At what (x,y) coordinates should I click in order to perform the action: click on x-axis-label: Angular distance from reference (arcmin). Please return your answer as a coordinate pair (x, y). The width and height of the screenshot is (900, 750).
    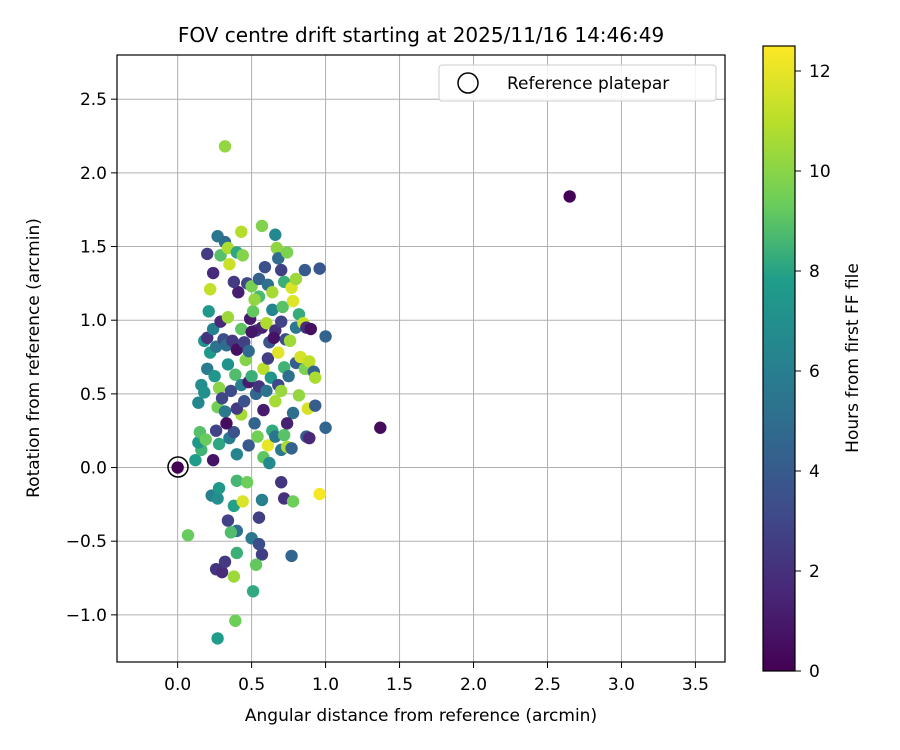
    Looking at the image, I should click on (421, 716).